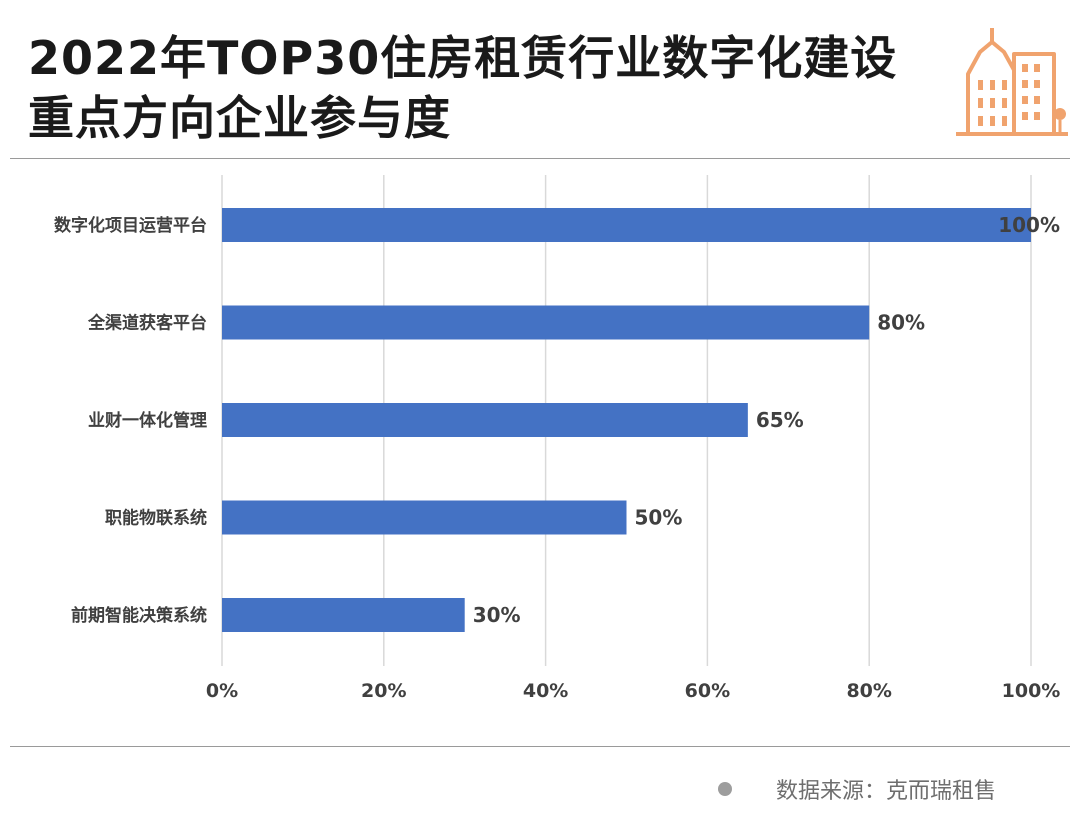 This screenshot has width=1080, height=825. Describe the element at coordinates (707, 691) in the screenshot. I see `x-tick-label: 60%` at that location.